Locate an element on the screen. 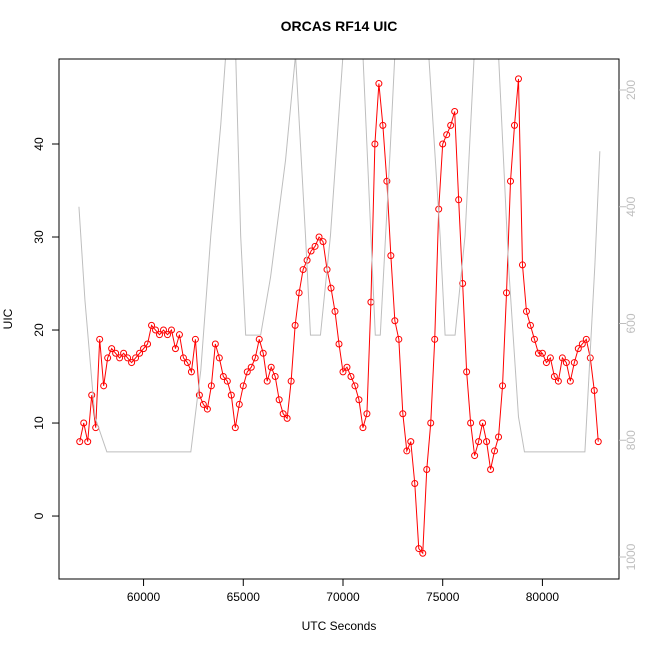 Image resolution: width=650 pixels, height=650 pixels. y2-tick-label: 1000 is located at coordinates (631, 556).